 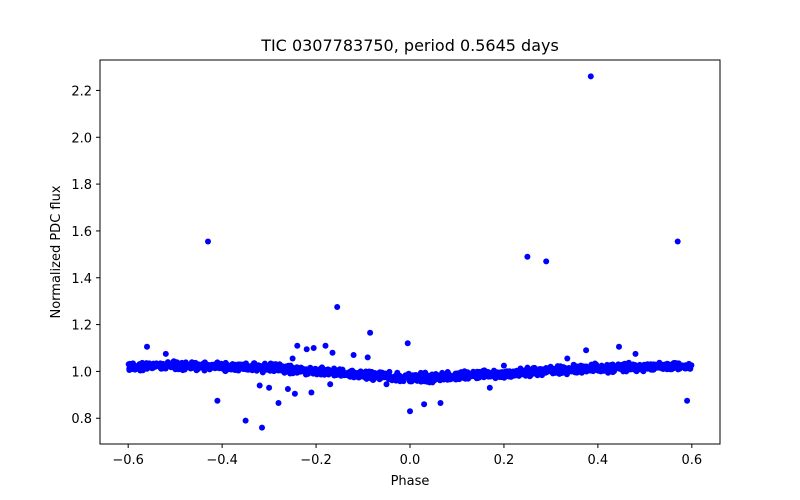 What do you see at coordinates (81, 326) in the screenshot?
I see `y-tick-label: 1.2` at bounding box center [81, 326].